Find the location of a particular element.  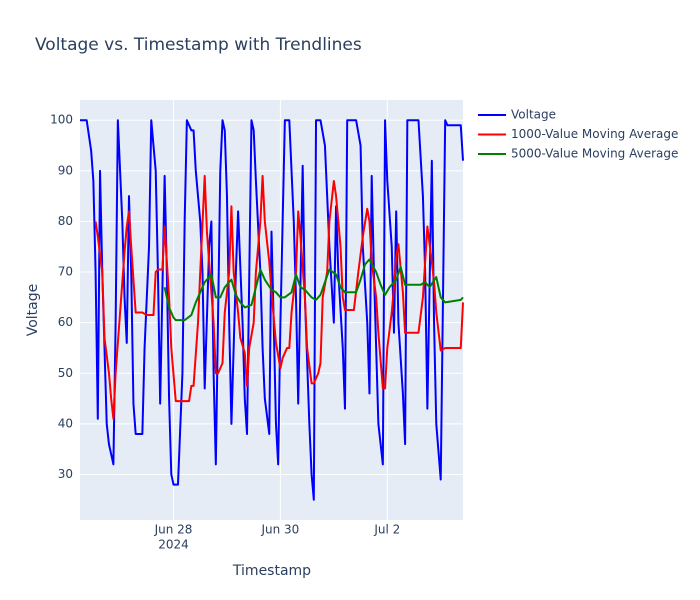

y-tick-label: 90 is located at coordinates (65, 170).